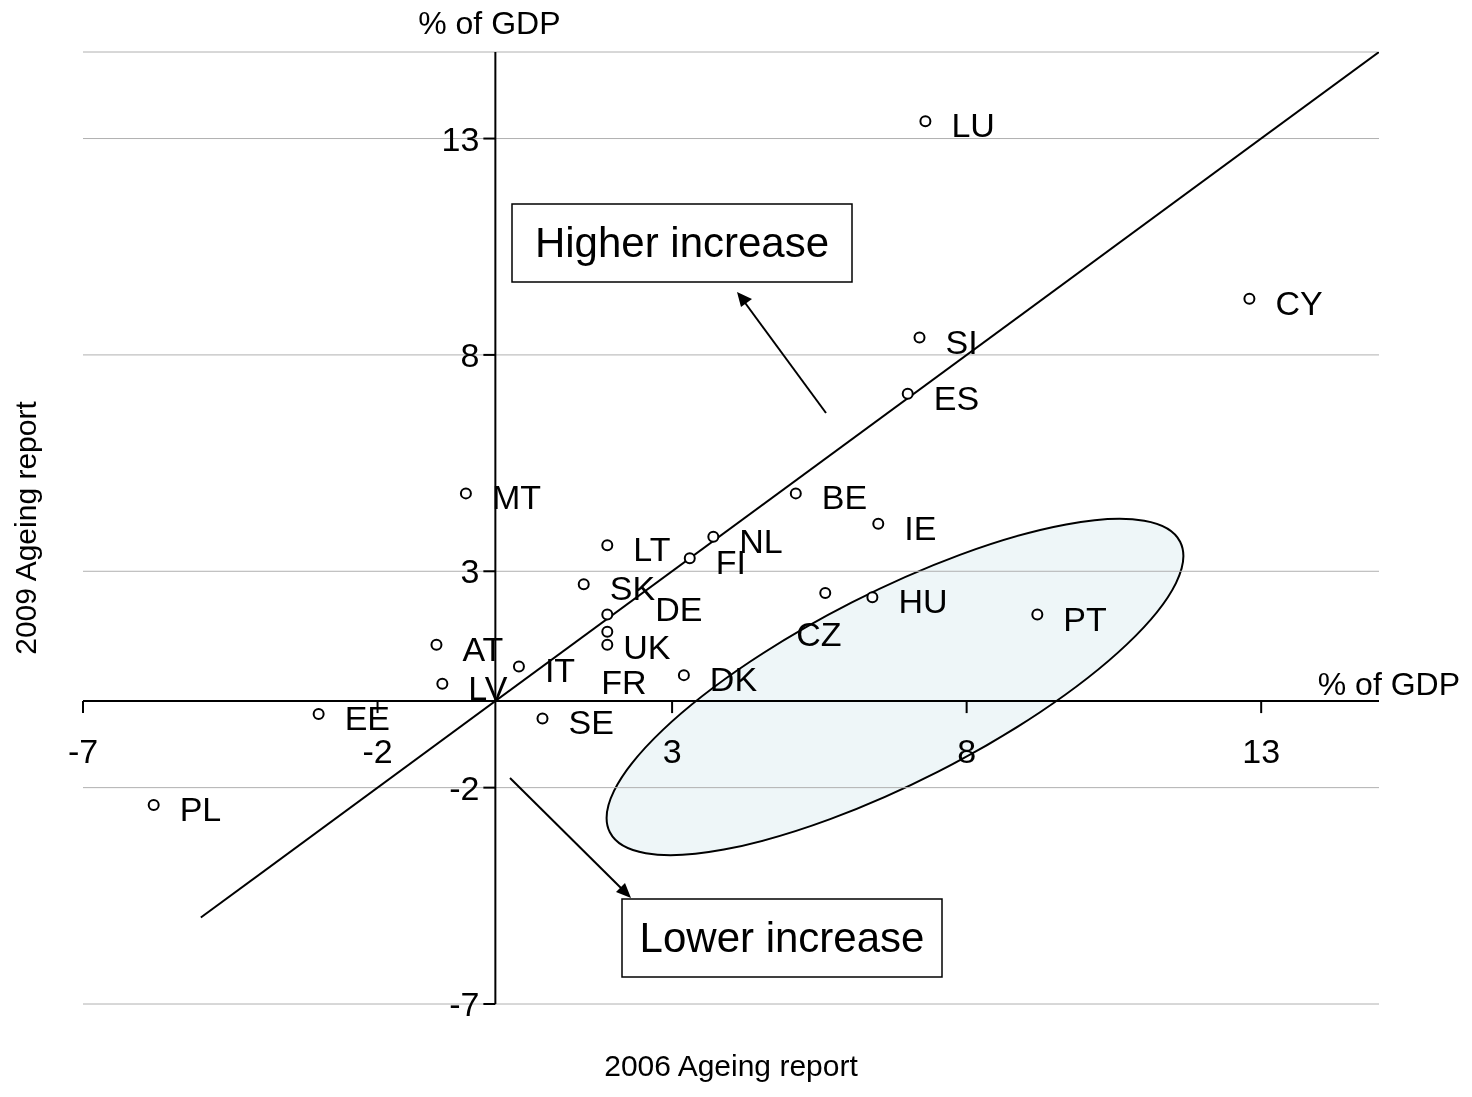  I want to click on text: % of GDP, so click(489, 23).